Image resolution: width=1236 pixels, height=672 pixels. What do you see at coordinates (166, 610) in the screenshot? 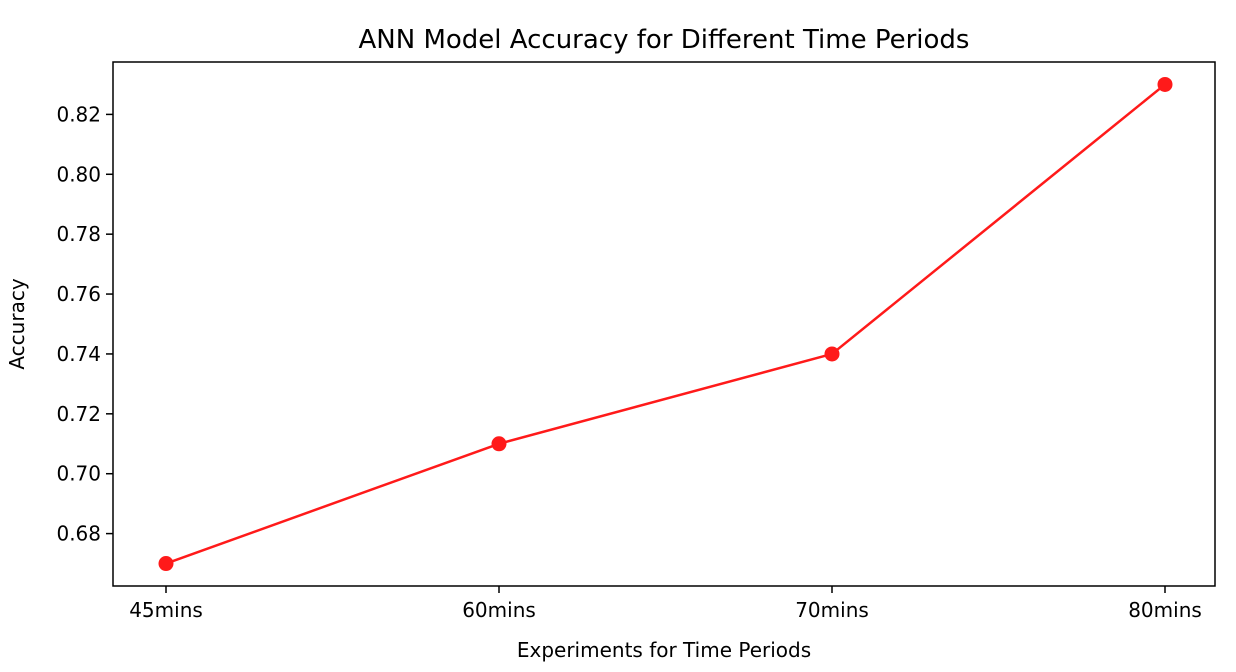
I see `x-tick-label: 45mins` at bounding box center [166, 610].